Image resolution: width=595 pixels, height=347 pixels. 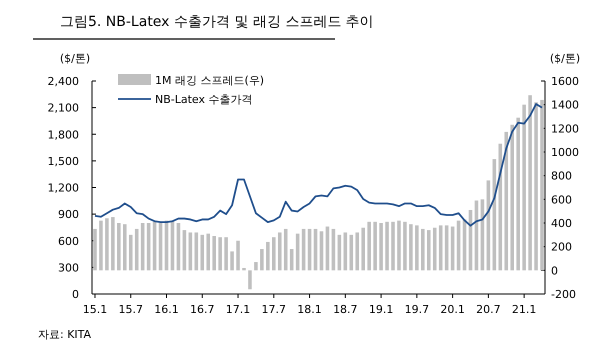 I want to click on y-tick-label: 300, so click(x=68, y=267).